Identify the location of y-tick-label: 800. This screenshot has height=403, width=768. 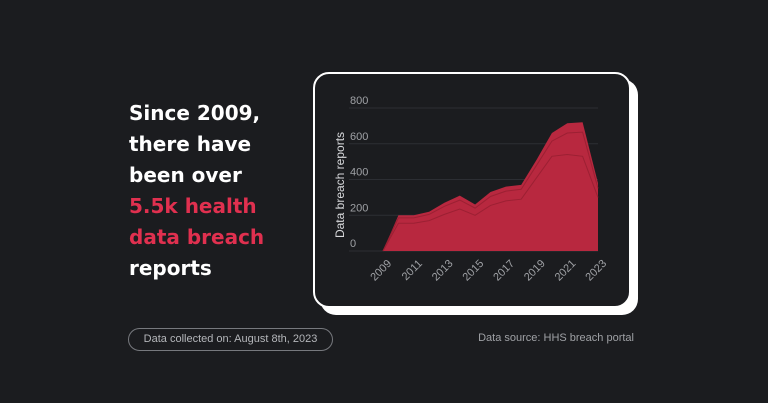
(359, 101).